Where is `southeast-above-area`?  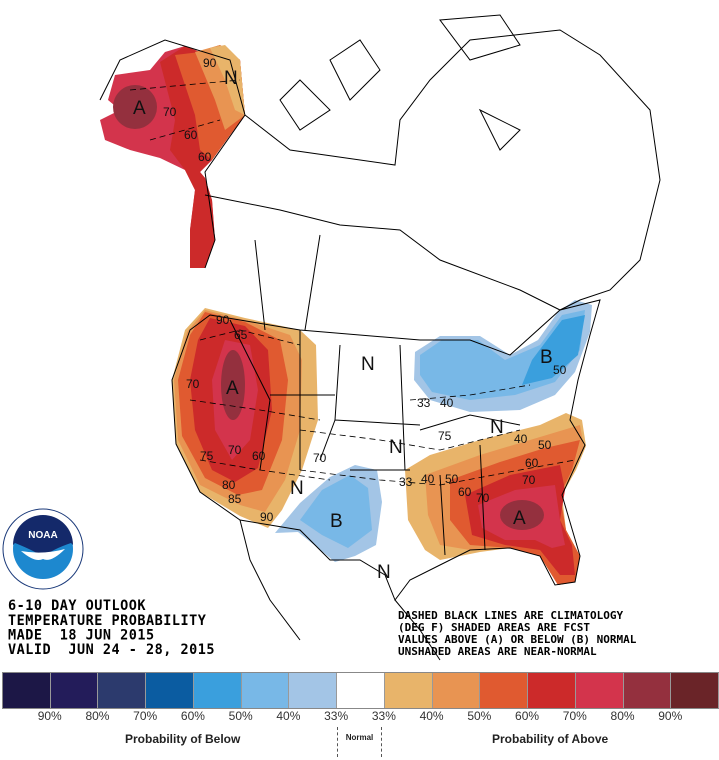 southeast-above-area is located at coordinates (495, 499).